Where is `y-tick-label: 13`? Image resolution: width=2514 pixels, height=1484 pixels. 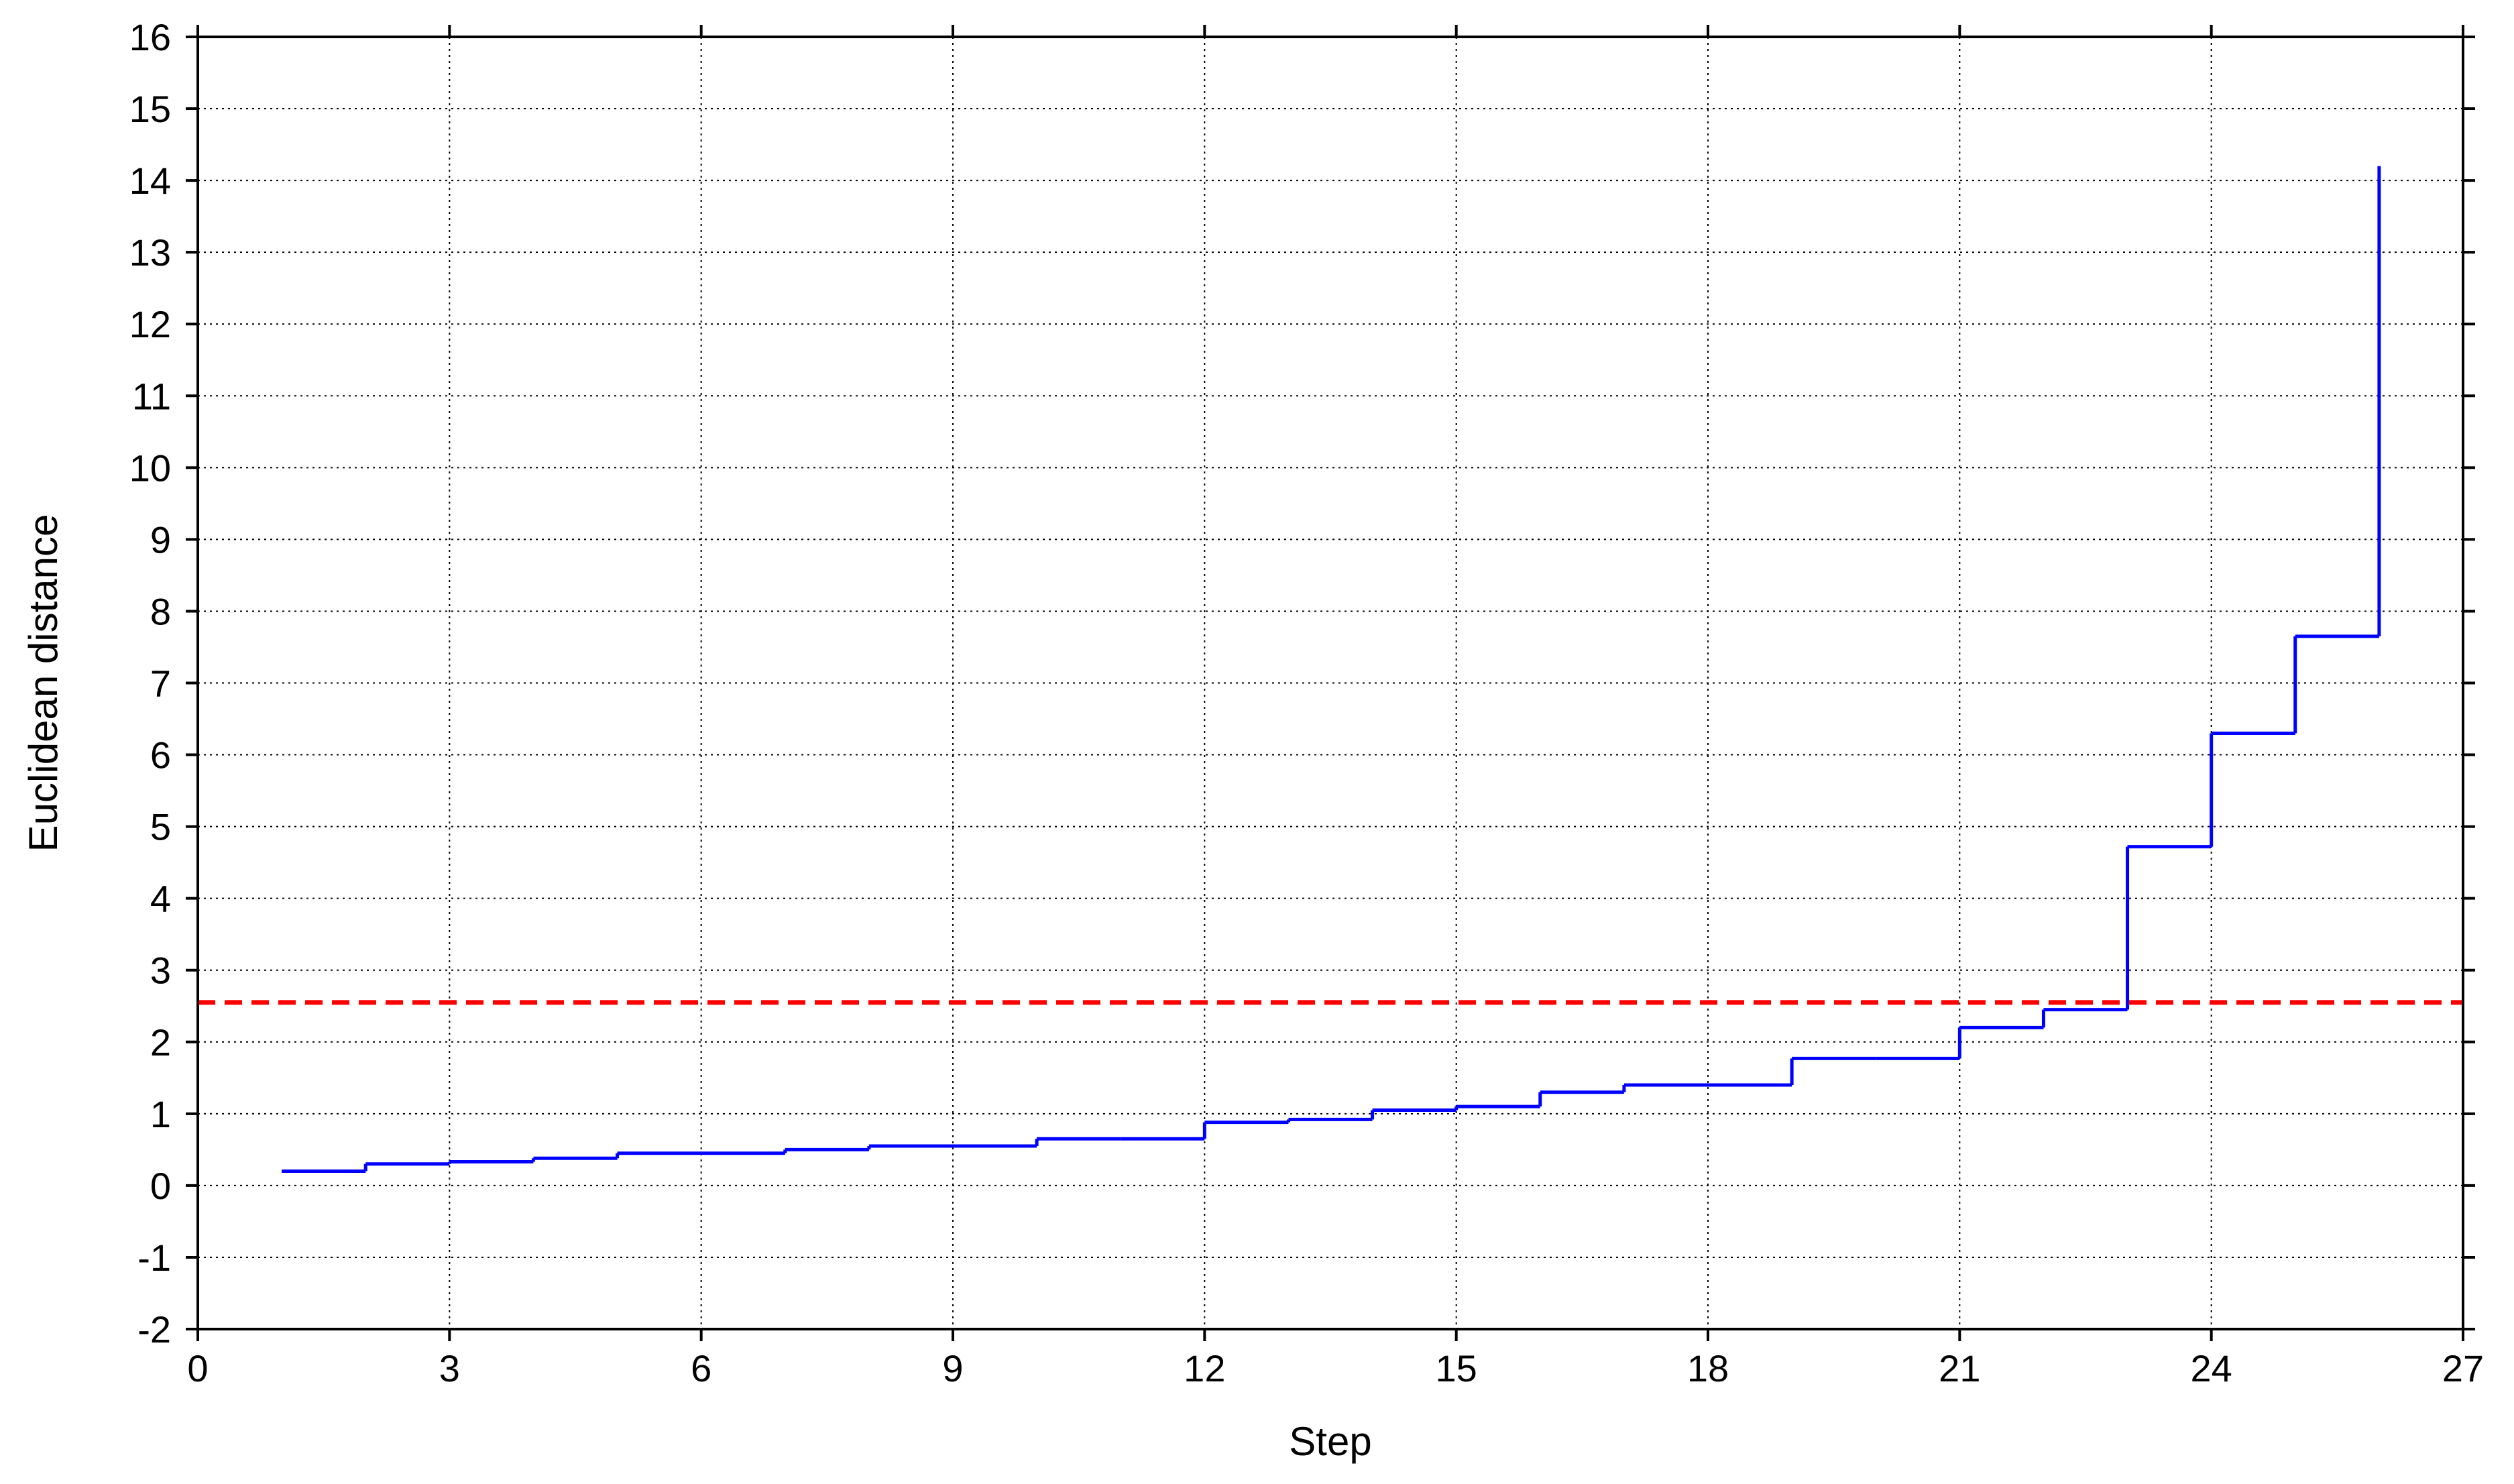 y-tick-label: 13 is located at coordinates (150, 252).